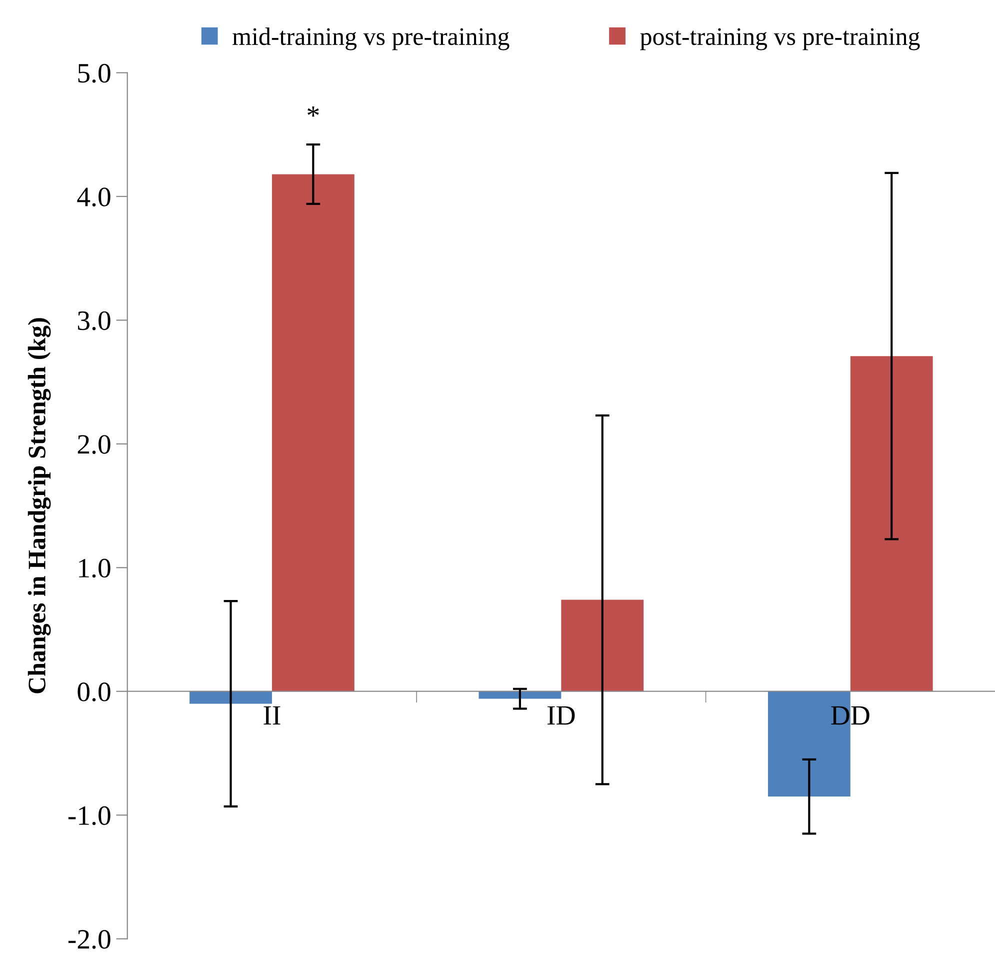  Describe the element at coordinates (94, 444) in the screenshot. I see `y-tick-label: 2.0` at that location.